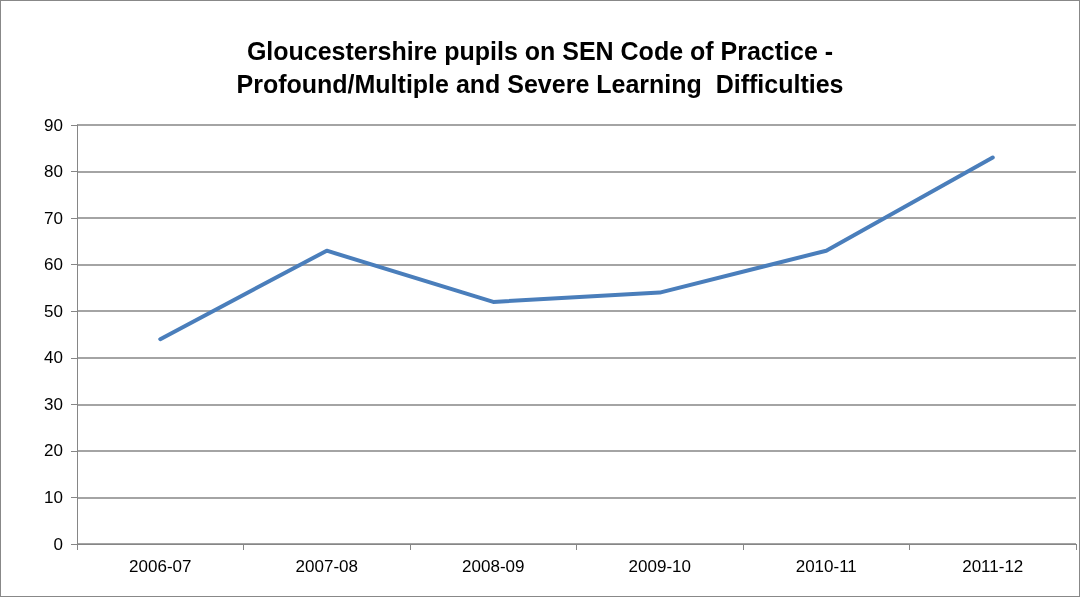 This screenshot has height=597, width=1080. Describe the element at coordinates (326, 566) in the screenshot. I see `x-tick-label: 2007-08` at that location.